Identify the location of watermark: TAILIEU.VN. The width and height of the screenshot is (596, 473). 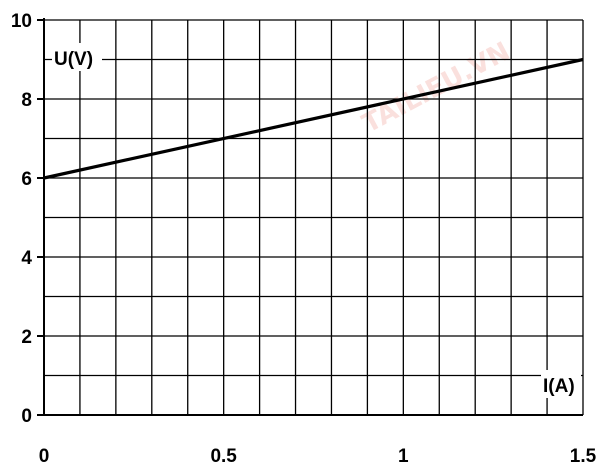
(436, 88).